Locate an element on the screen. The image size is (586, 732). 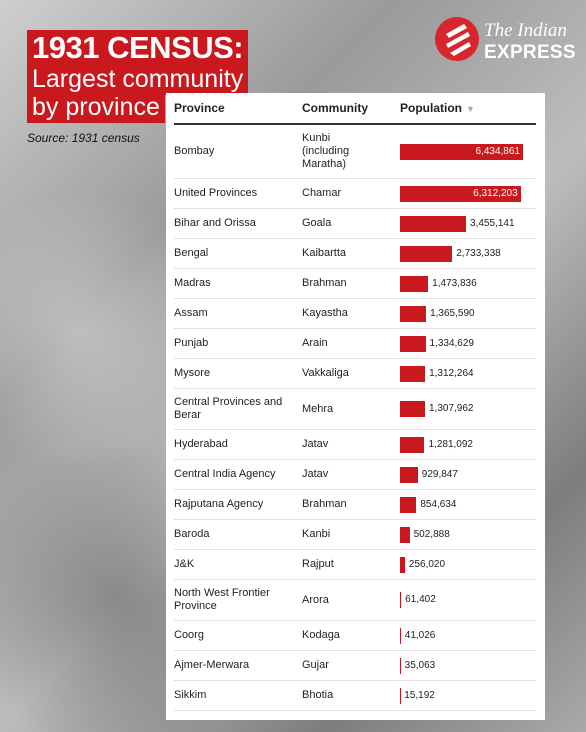
population-cell: 6,434,861 is located at coordinates (468, 151).